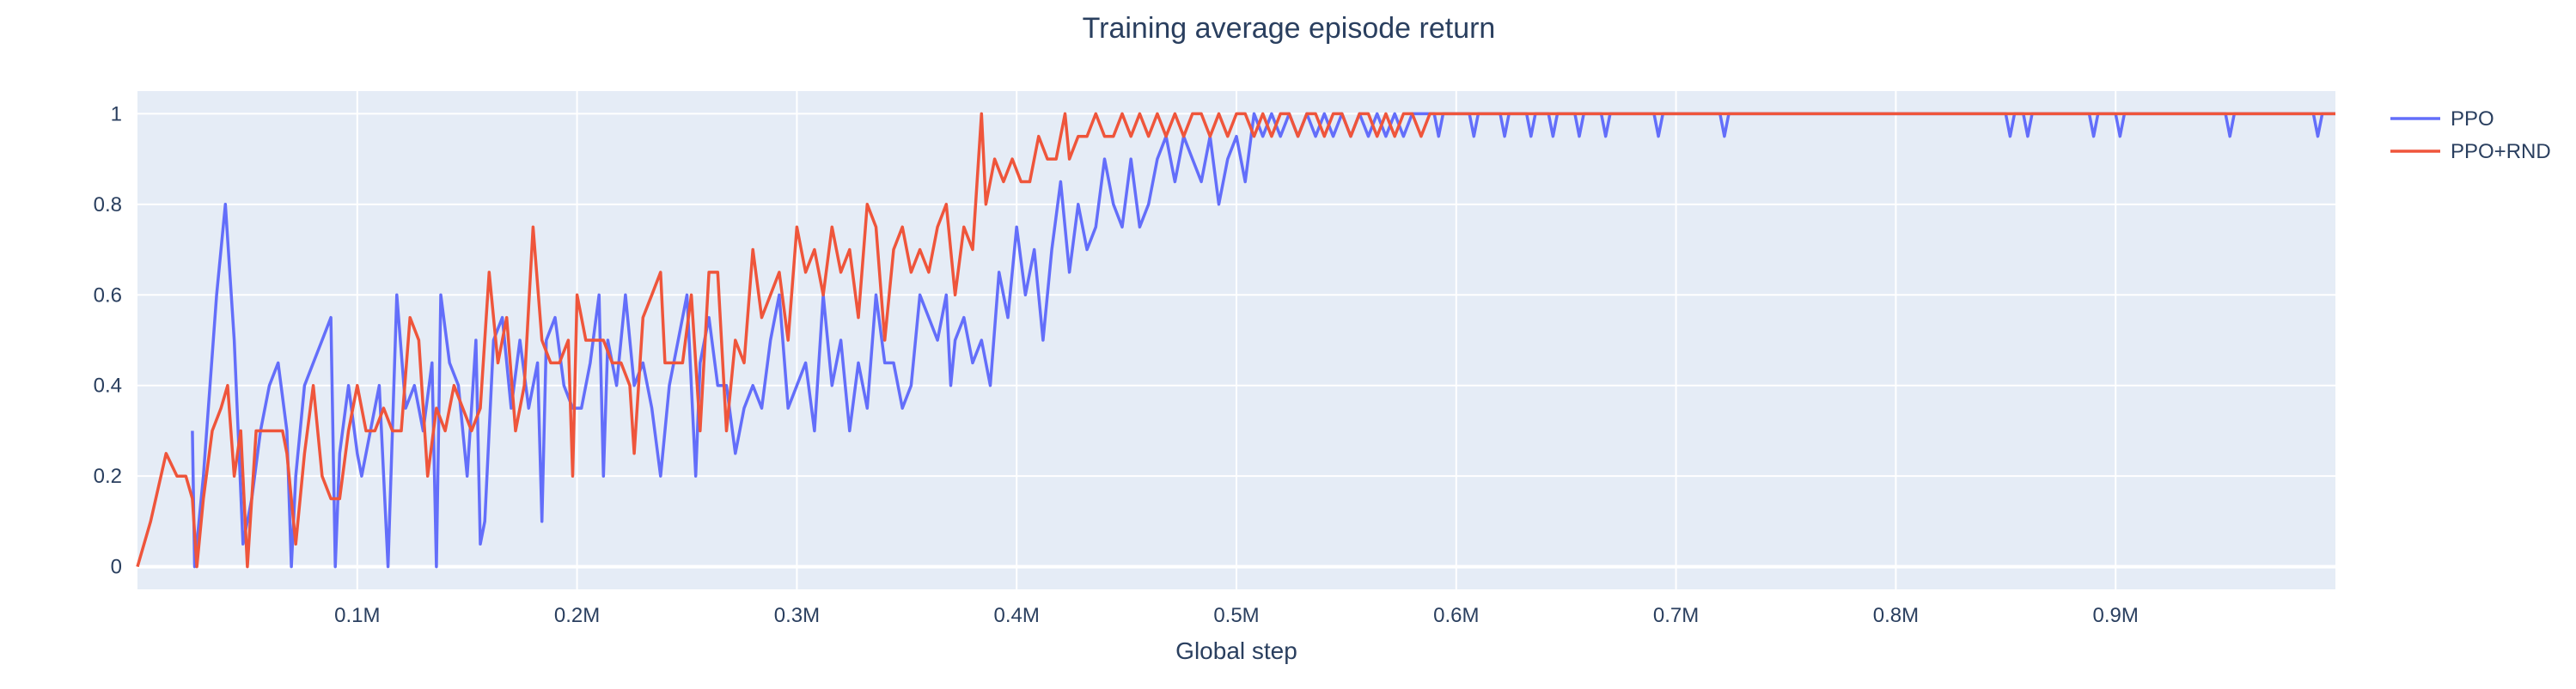  Describe the element at coordinates (2470, 135) in the screenshot. I see `legend: PPO PPO+RND` at that location.